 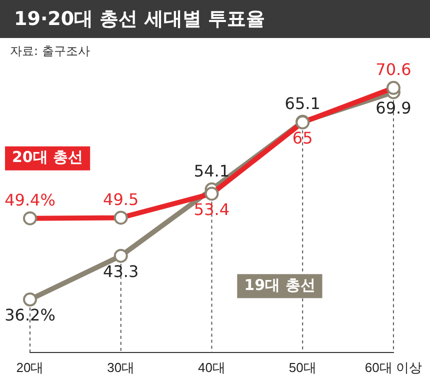 What do you see at coordinates (394, 108) in the screenshot?
I see `data-label: 69.9` at bounding box center [394, 108].